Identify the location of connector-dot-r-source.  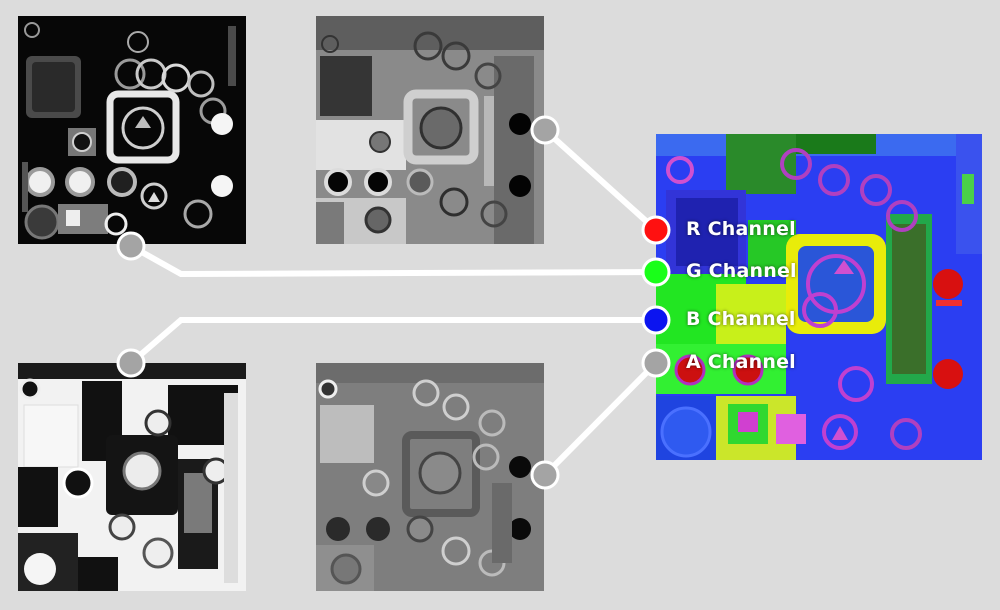
(545, 130).